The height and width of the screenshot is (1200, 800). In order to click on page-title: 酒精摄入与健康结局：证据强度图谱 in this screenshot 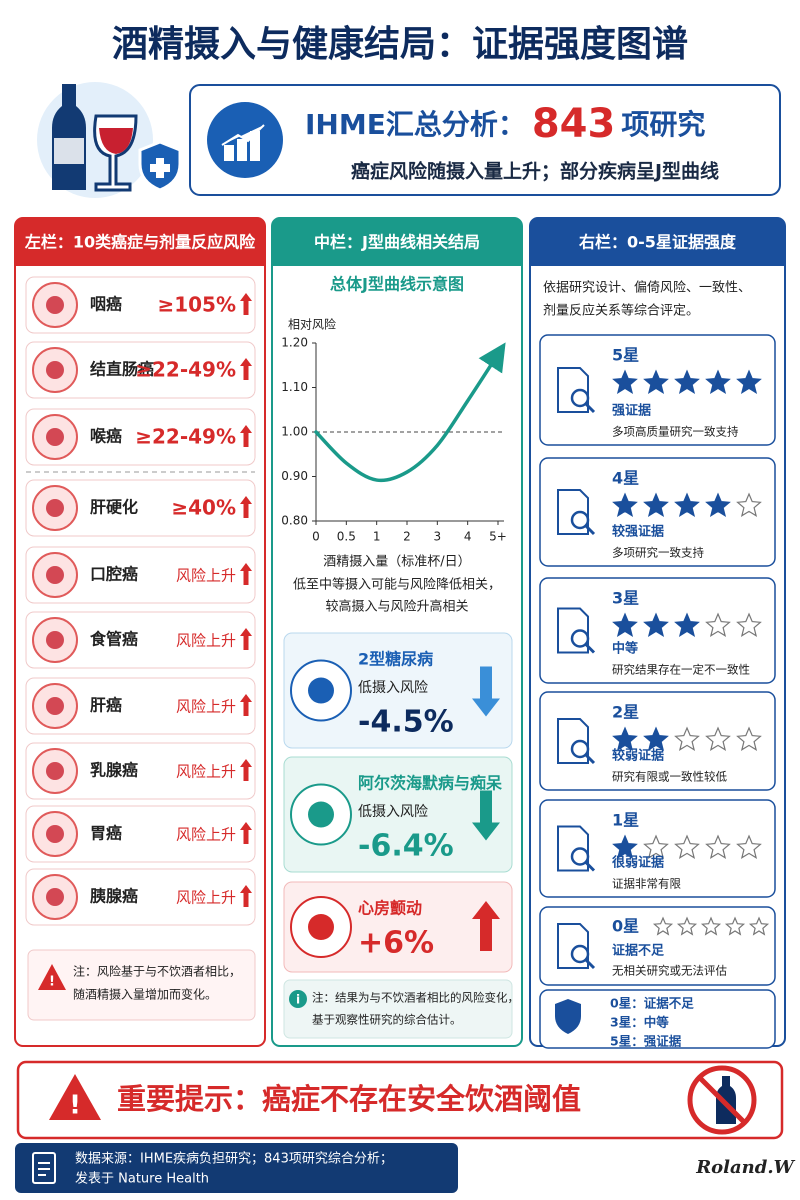, I will do `click(400, 44)`.